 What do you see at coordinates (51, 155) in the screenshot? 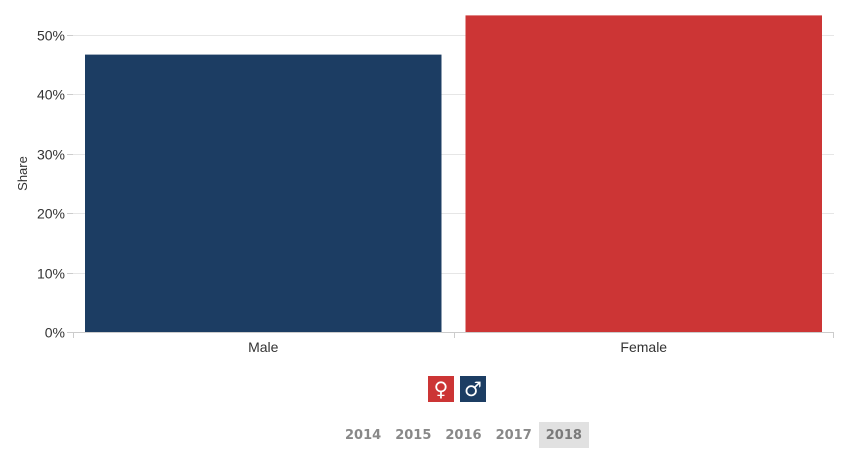
I see `y-tick-label: 30%` at bounding box center [51, 155].